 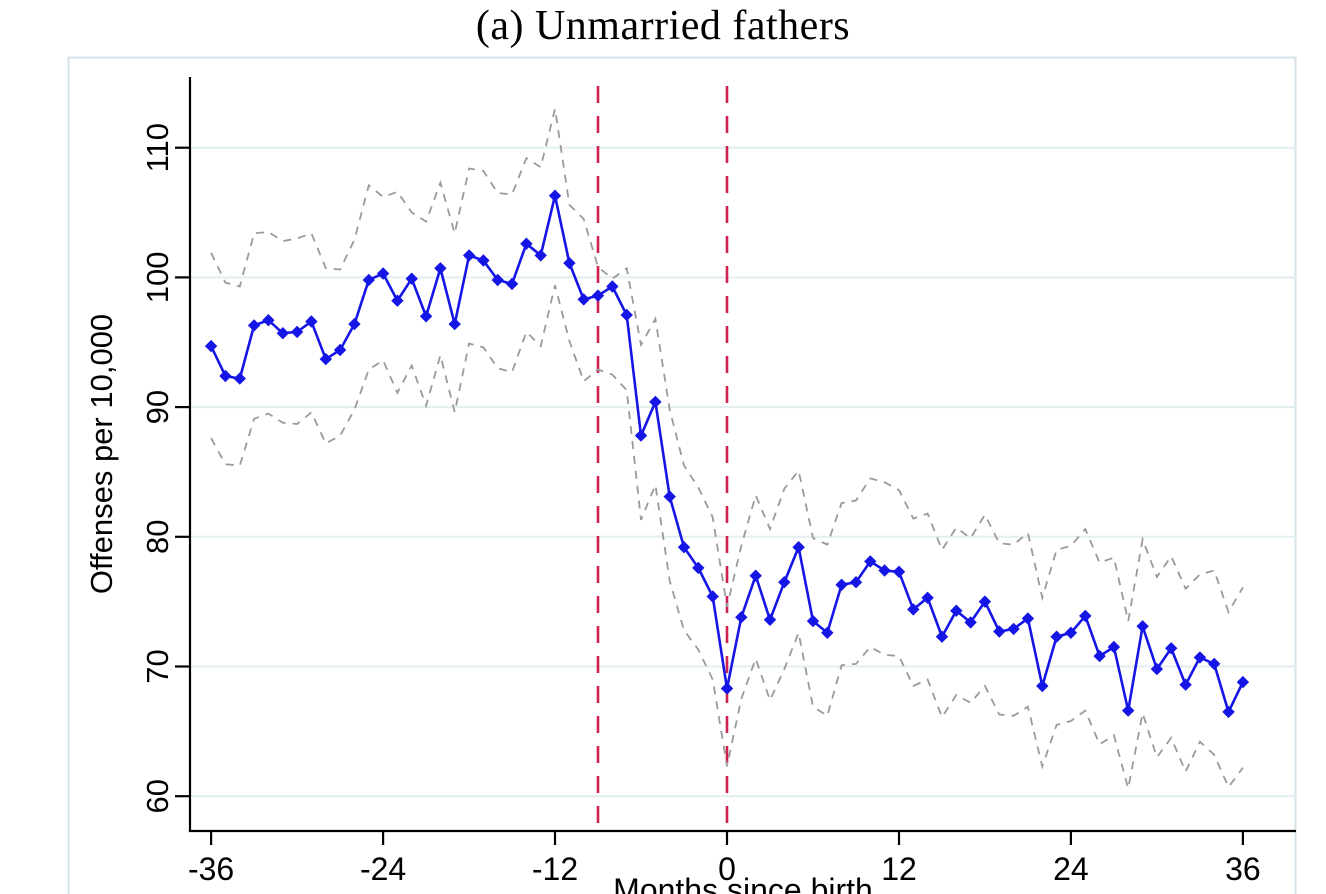 What do you see at coordinates (1243, 869) in the screenshot?
I see `x-tick-label: 36` at bounding box center [1243, 869].